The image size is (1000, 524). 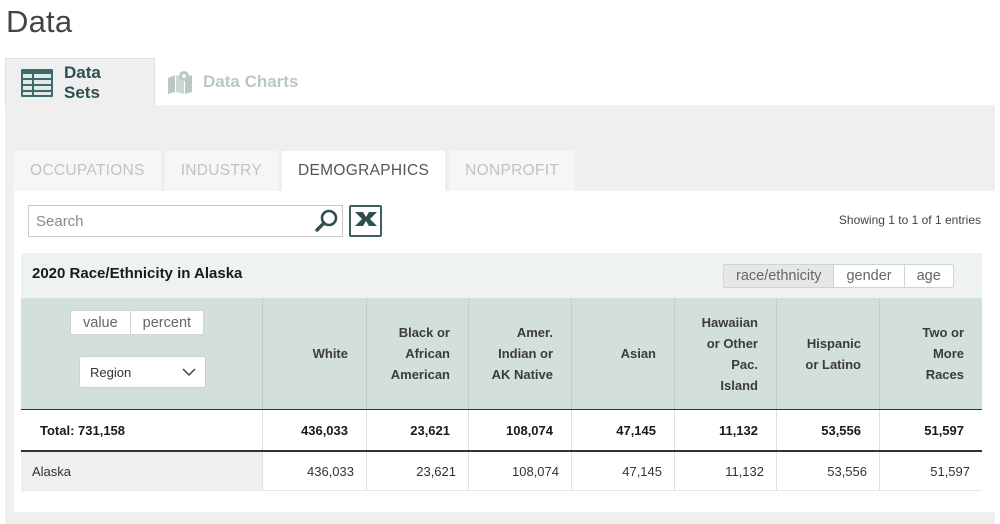 What do you see at coordinates (827, 471) in the screenshot?
I see `table-cell: 53,556` at bounding box center [827, 471].